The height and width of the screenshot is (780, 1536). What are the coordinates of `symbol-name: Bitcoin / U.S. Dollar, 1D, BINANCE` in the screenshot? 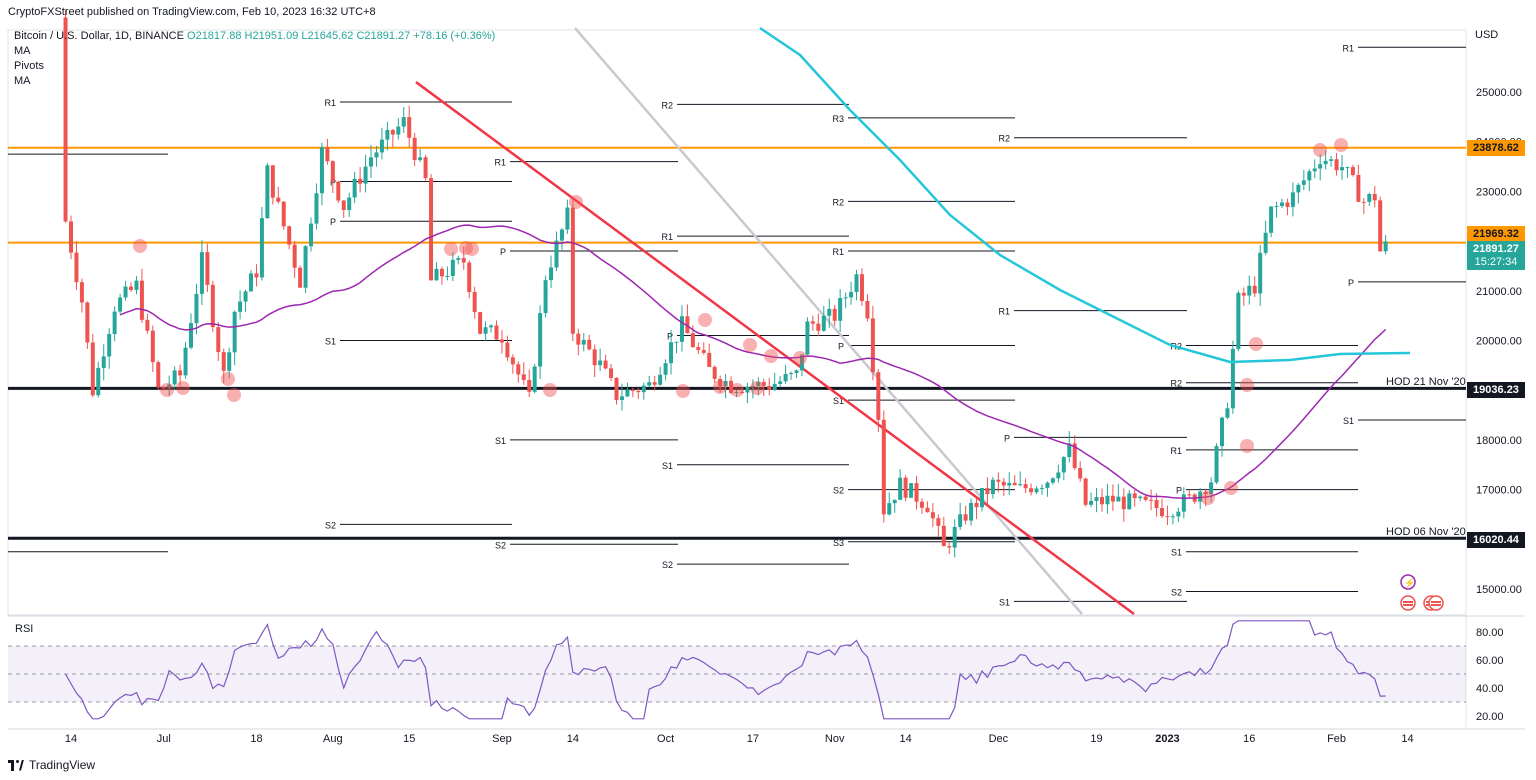 It's located at (99, 36).